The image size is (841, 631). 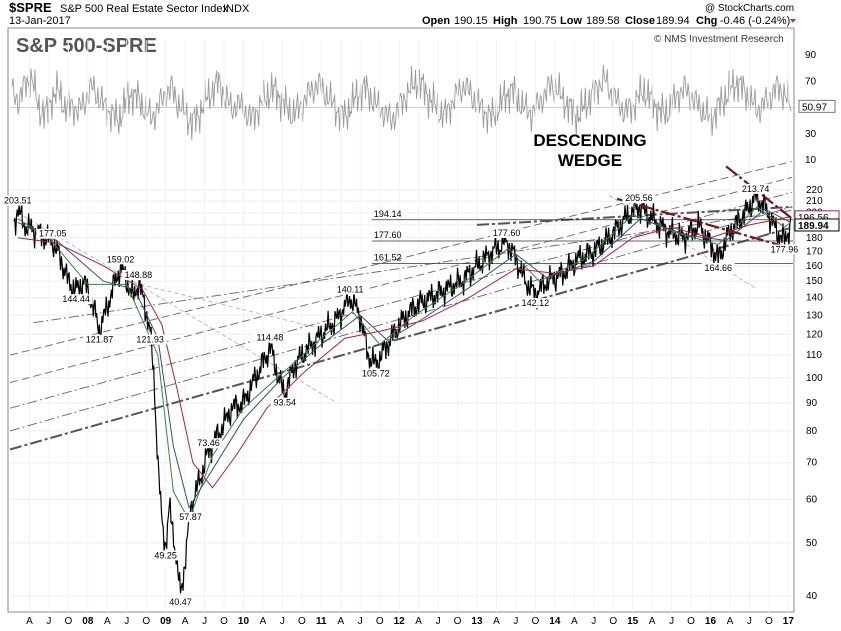 What do you see at coordinates (814, 298) in the screenshot?
I see `y-tick-label: 140` at bounding box center [814, 298].